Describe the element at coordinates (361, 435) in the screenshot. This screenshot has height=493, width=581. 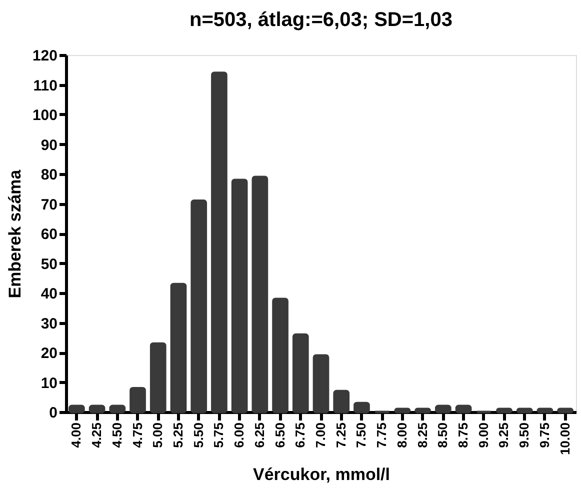
I see `x-tick-label: 7.50` at that location.